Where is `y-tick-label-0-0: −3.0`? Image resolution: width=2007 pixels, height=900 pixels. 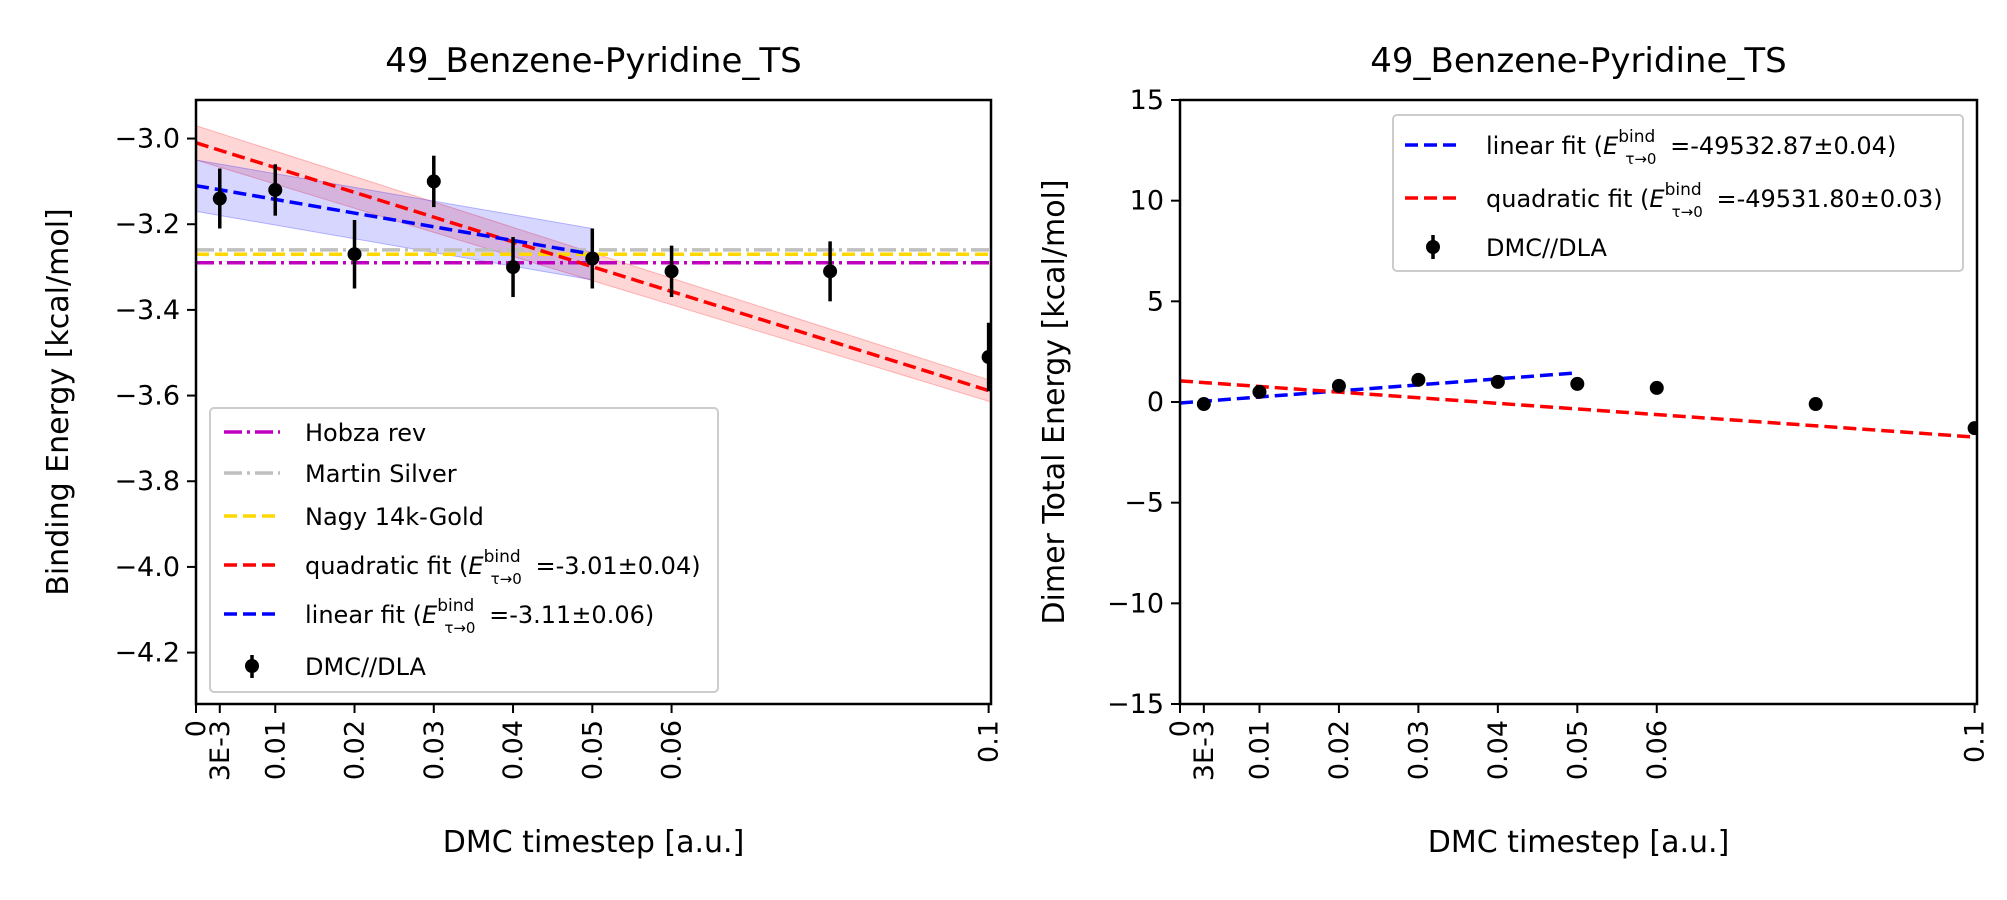 y-tick-label-0-0: −3.0 is located at coordinates (147, 139).